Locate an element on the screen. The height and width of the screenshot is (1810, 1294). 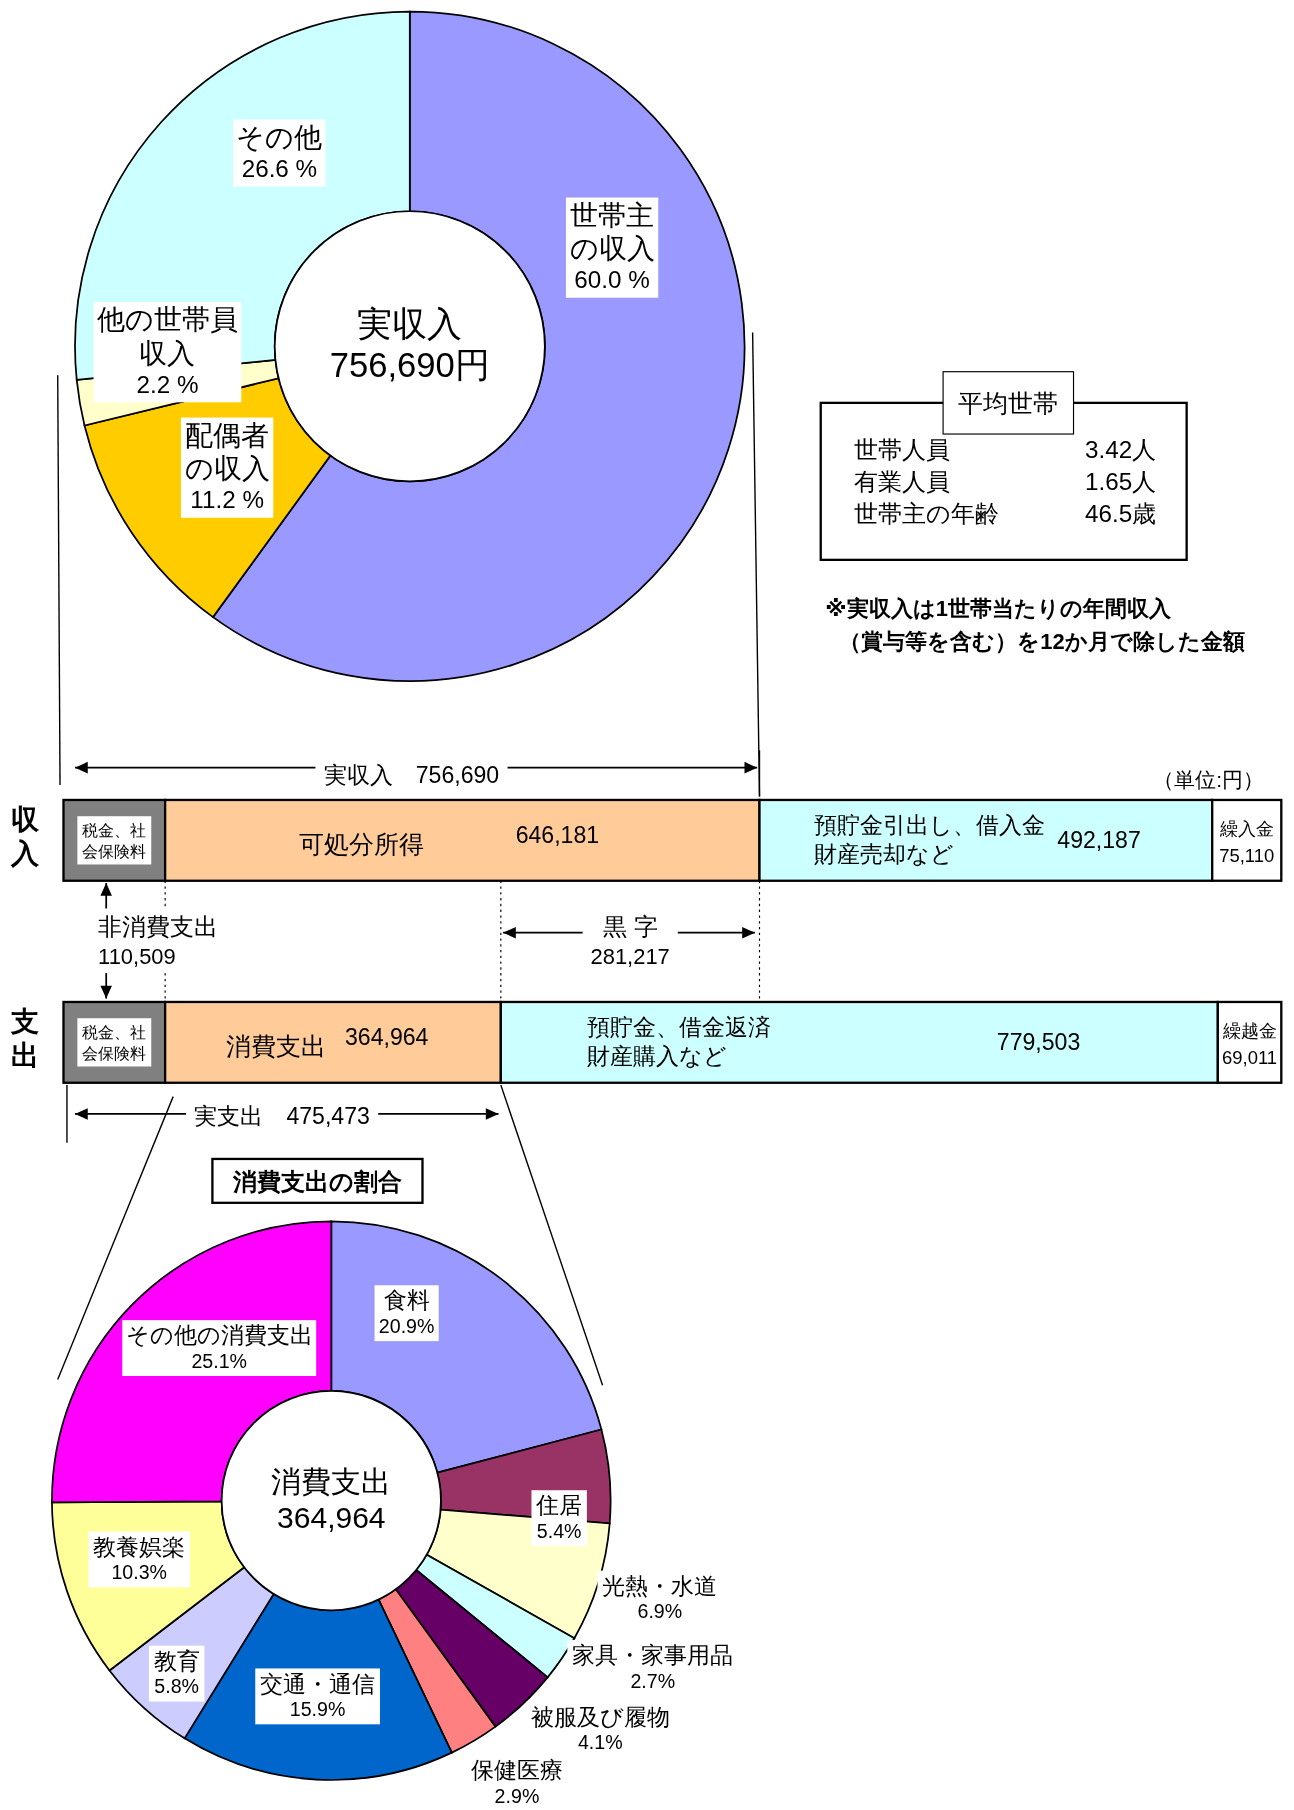
data-label: 2.7% is located at coordinates (653, 1680).